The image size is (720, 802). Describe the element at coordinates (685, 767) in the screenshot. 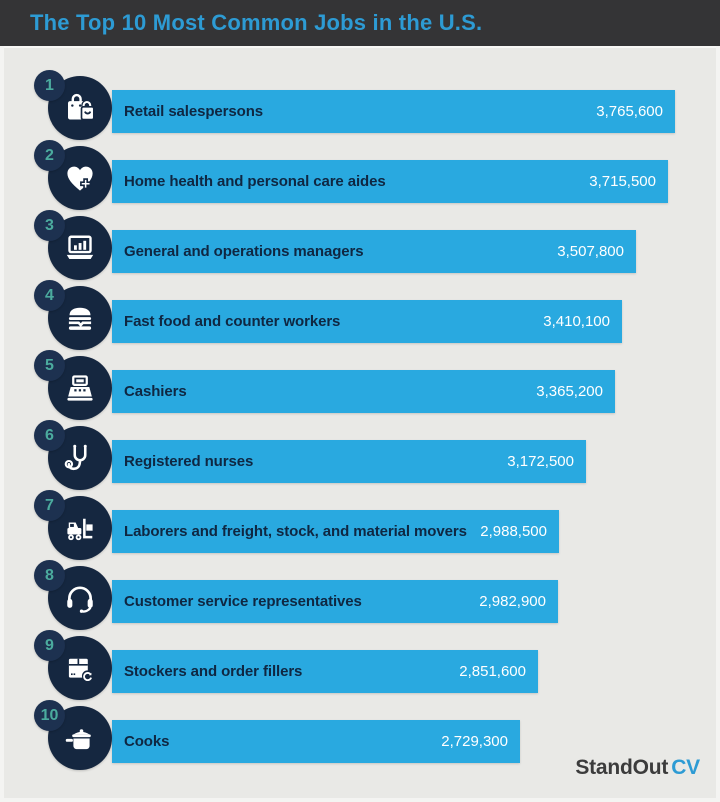

I see `brand-name-accent: CV` at that location.